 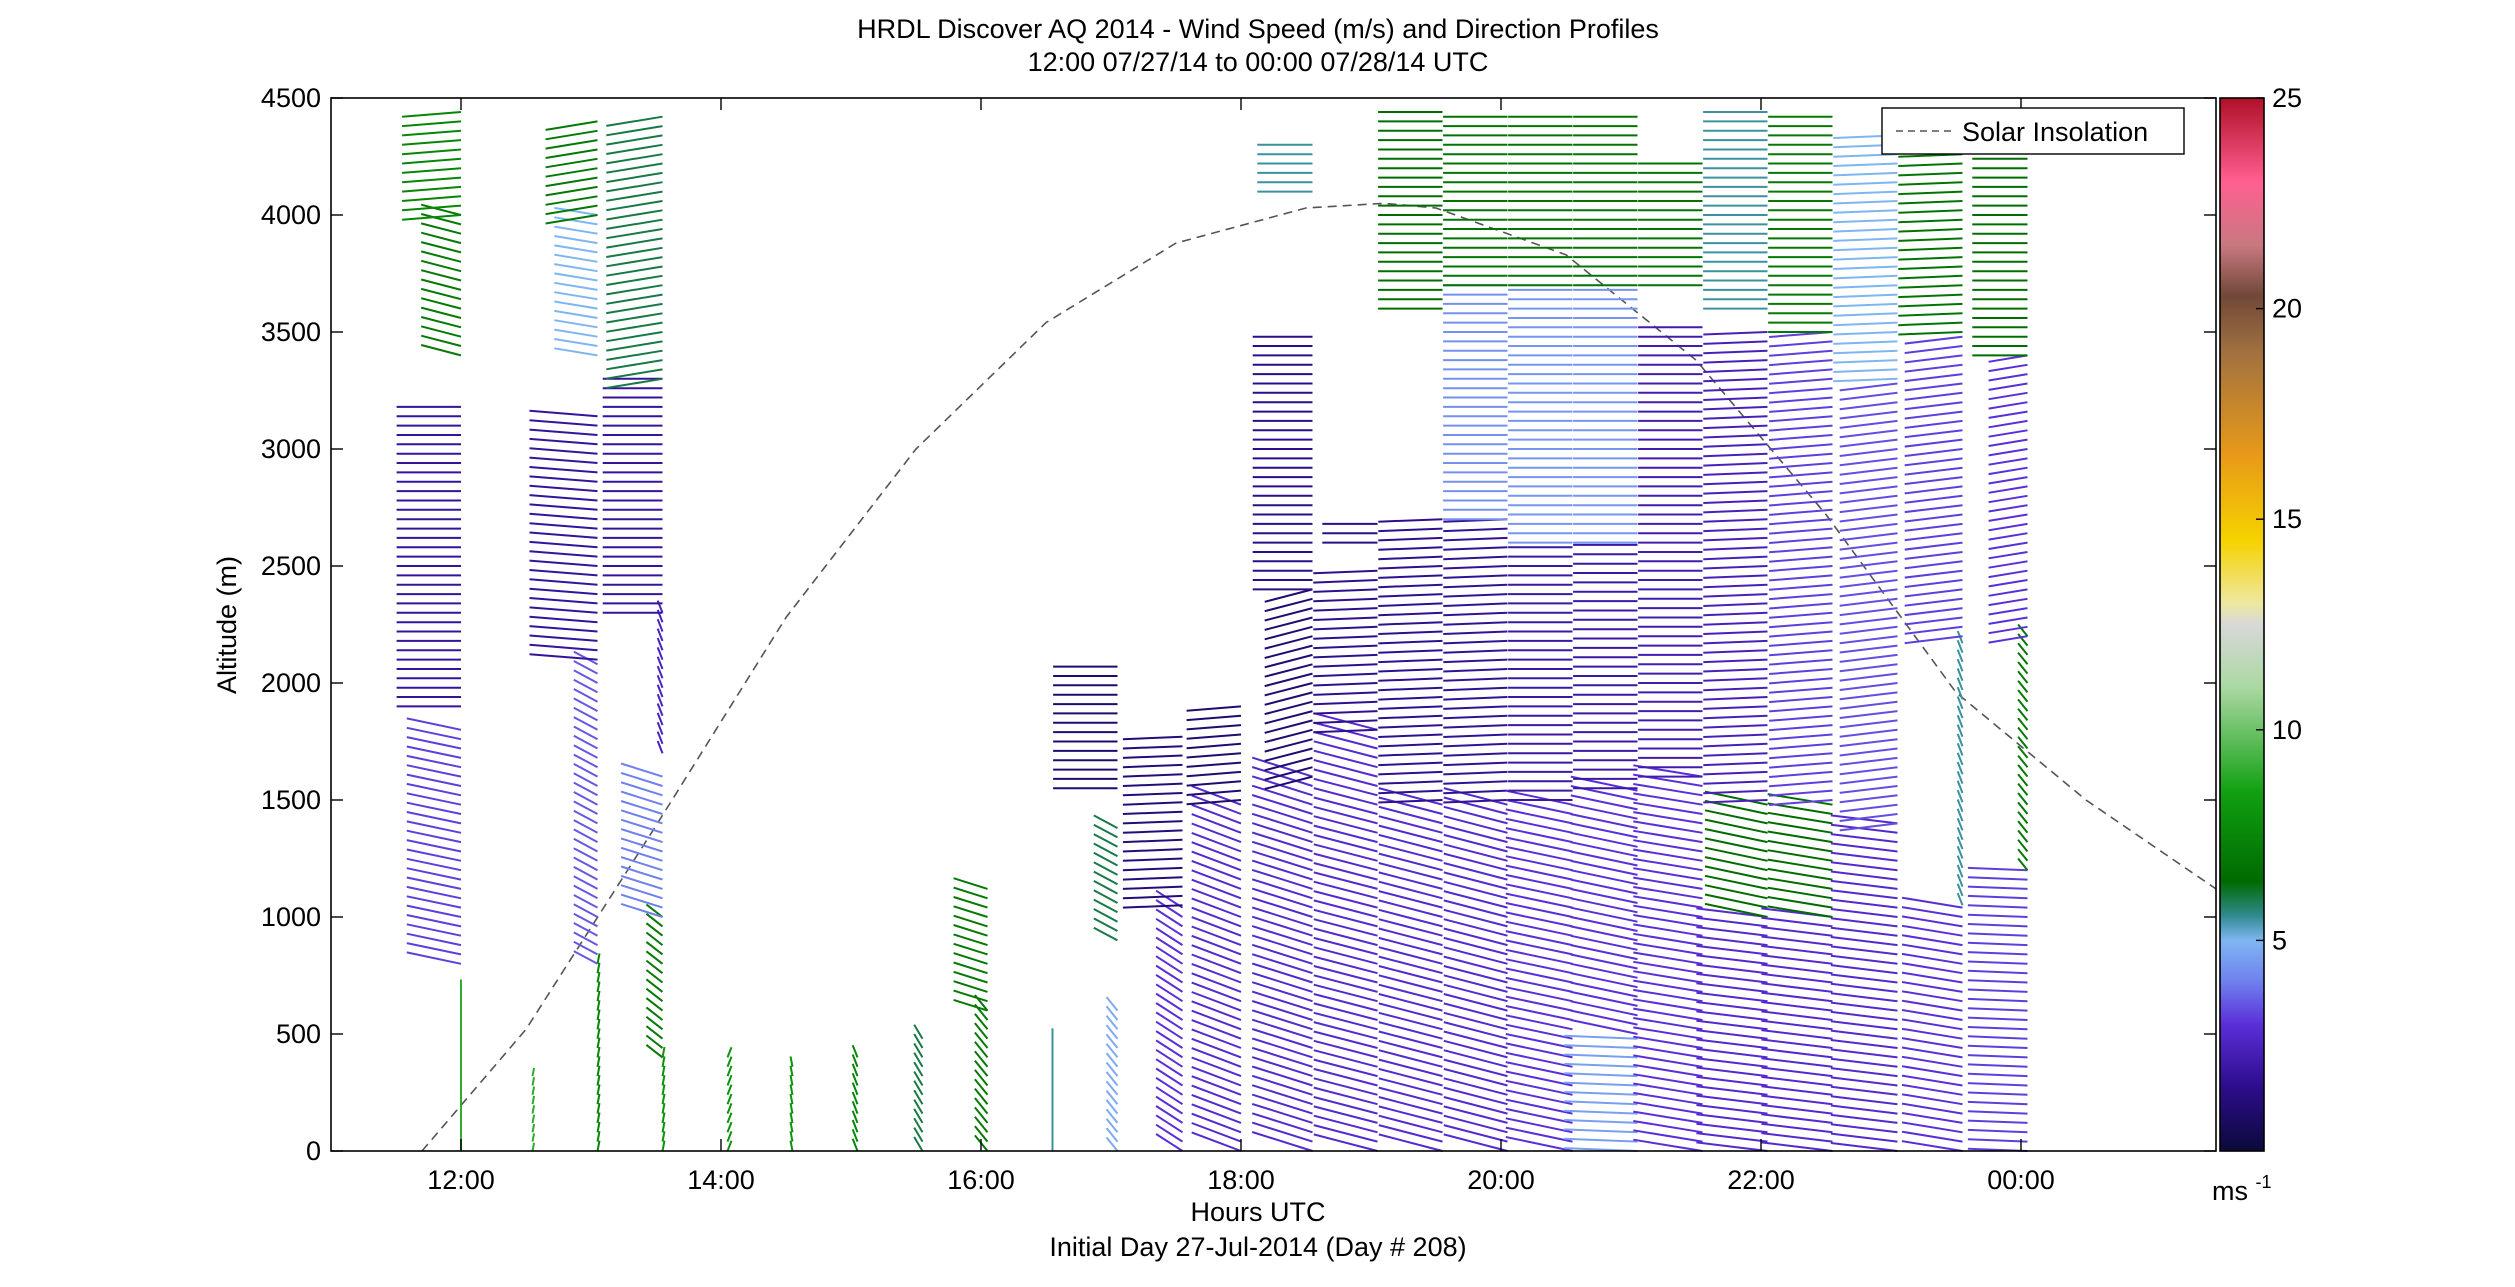 I want to click on profile-column, so click(x=1668, y=657).